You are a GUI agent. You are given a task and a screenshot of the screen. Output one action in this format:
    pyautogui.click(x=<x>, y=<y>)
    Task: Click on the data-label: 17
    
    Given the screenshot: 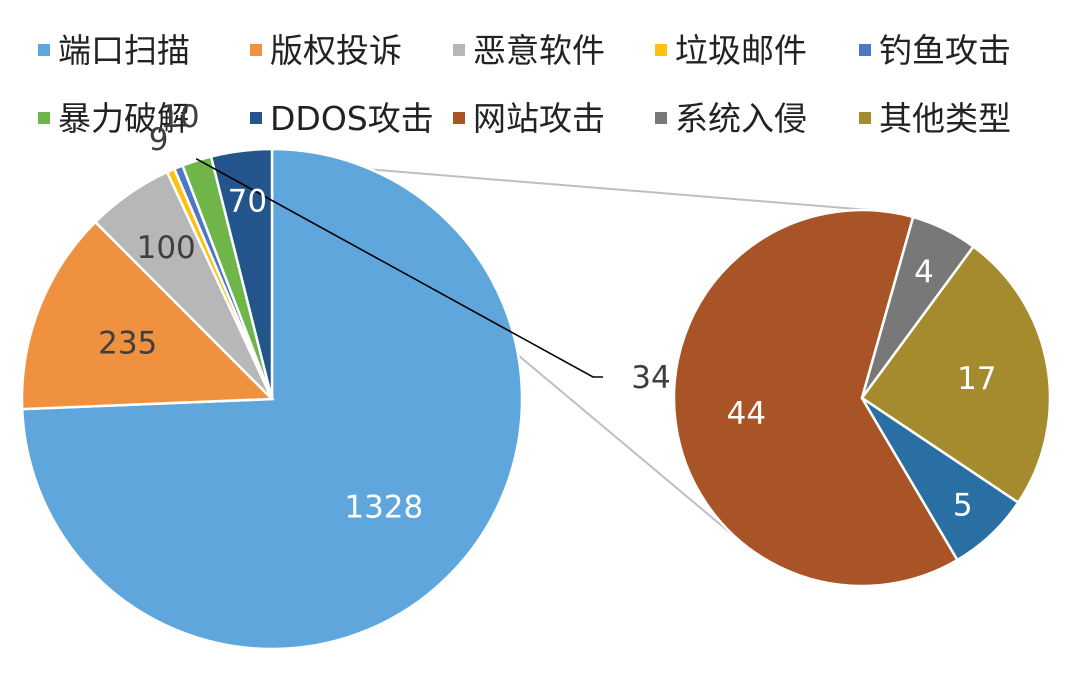 What is the action you would take?
    pyautogui.click(x=976, y=379)
    